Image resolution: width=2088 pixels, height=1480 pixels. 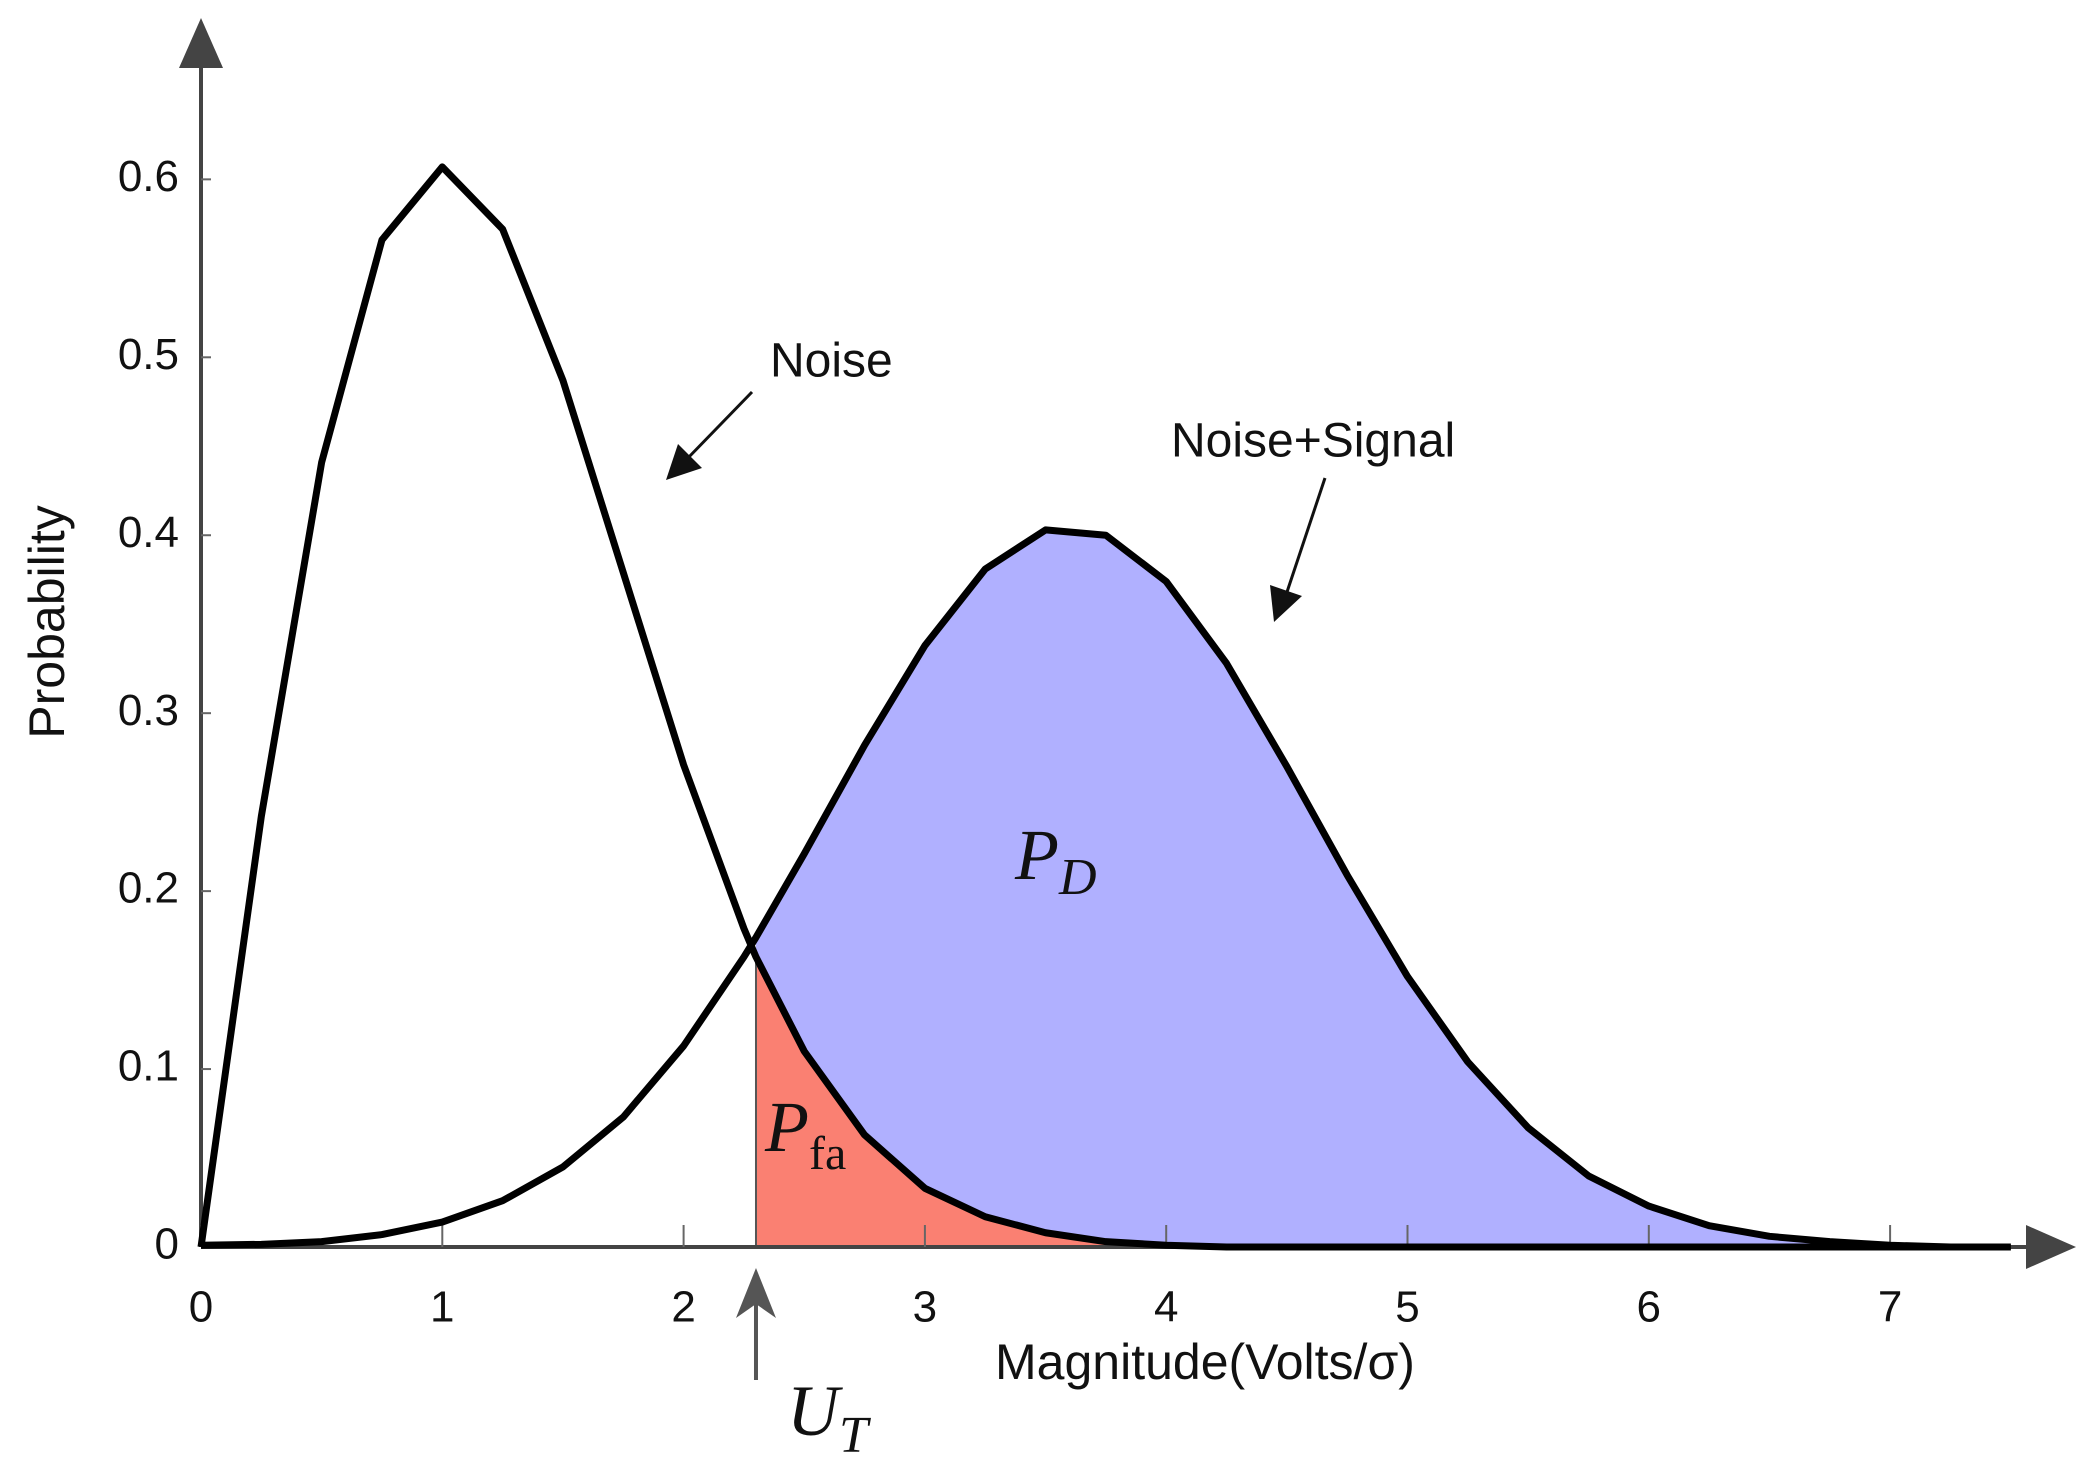 What do you see at coordinates (1313, 441) in the screenshot?
I see `signal-annotation: Noise+Signal` at bounding box center [1313, 441].